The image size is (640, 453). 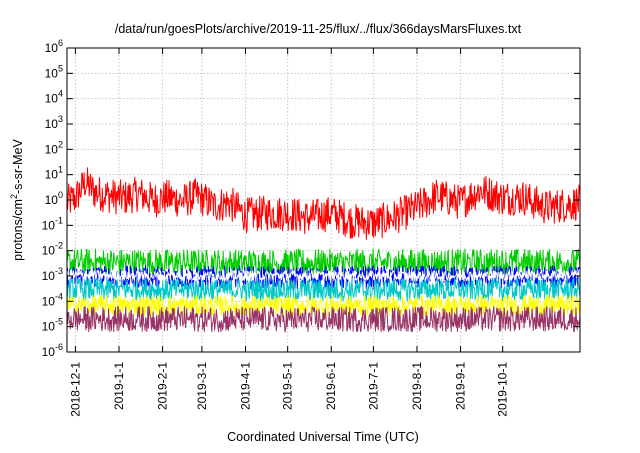 What do you see at coordinates (52, 223) in the screenshot?
I see `y-tick-label: 10⁻¹` at bounding box center [52, 223].